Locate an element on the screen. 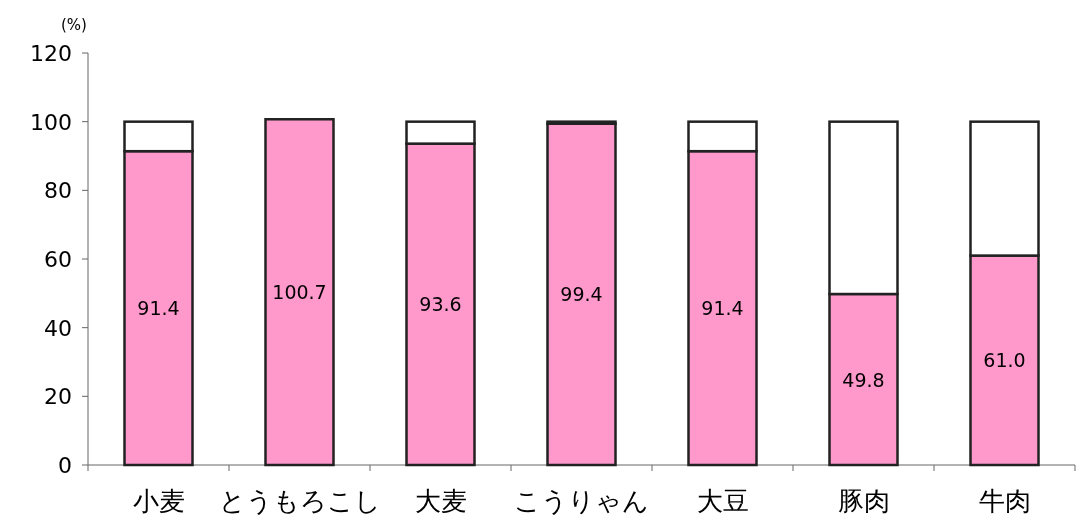 The height and width of the screenshot is (518, 1082). ylabel: (%) is located at coordinates (74, 25).